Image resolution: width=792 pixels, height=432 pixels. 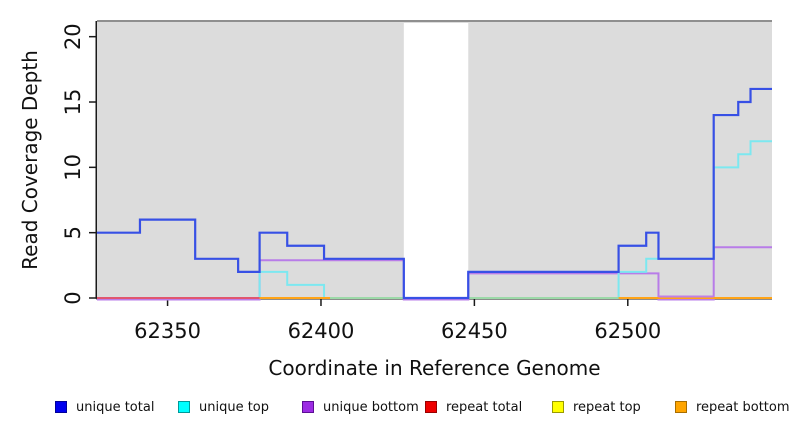 I want to click on legend-item-repeat-total: repeat total, so click(x=473, y=407).